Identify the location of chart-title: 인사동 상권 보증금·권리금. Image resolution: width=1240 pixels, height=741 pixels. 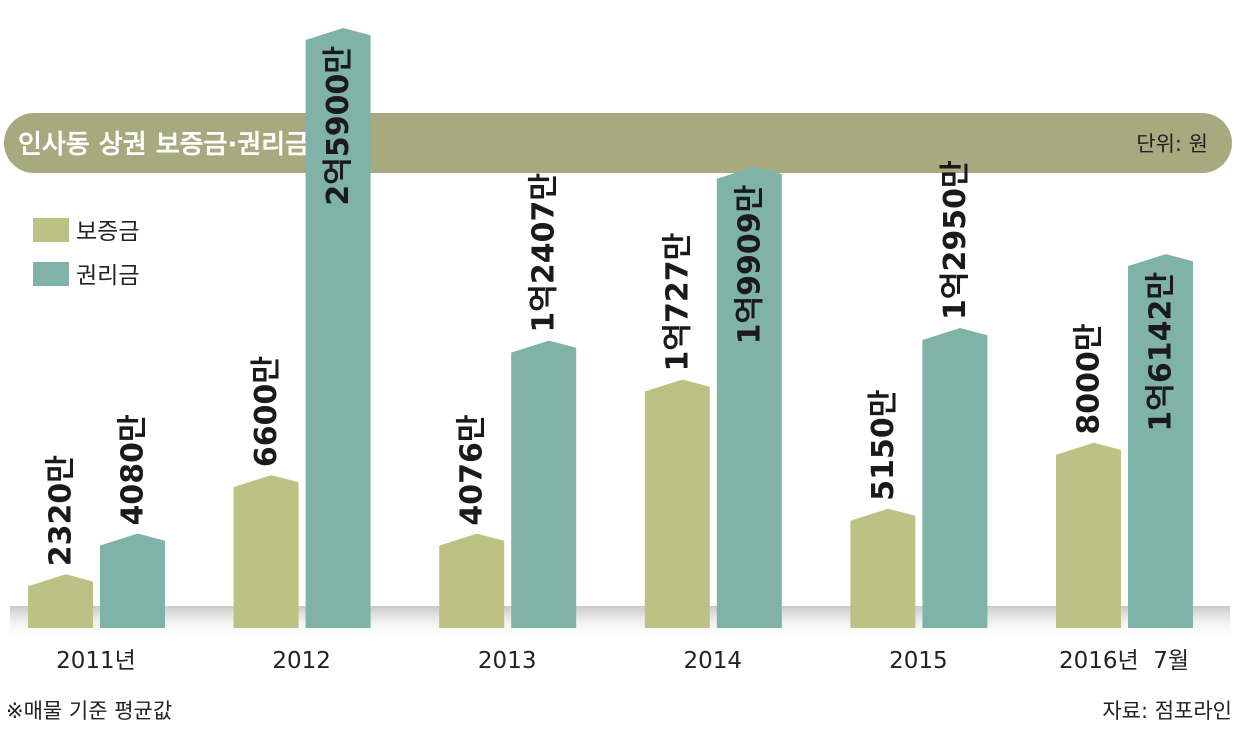
(163, 145).